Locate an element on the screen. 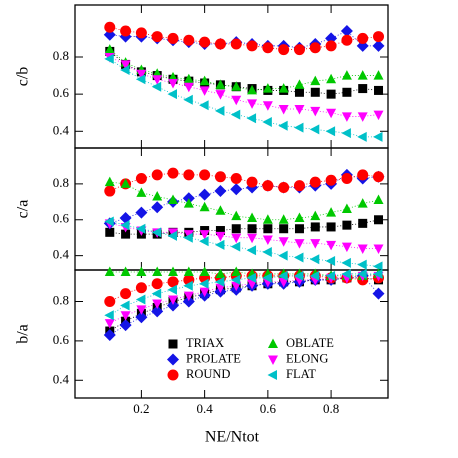 Image resolution: width=458 pixels, height=458 pixels. y-tick-label: 0.4 is located at coordinates (61, 129).